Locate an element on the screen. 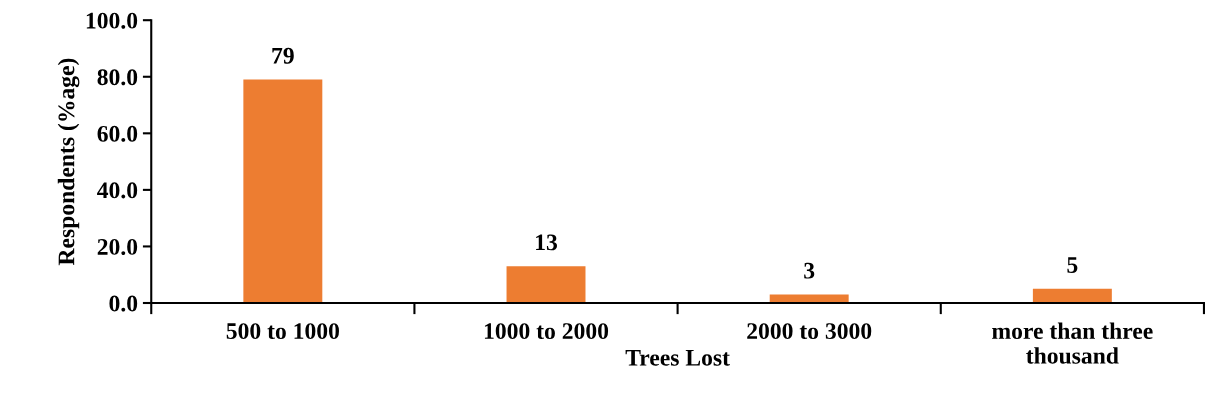 The width and height of the screenshot is (1210, 404). y-axis-title: Respondents (%age) is located at coordinates (68, 162).